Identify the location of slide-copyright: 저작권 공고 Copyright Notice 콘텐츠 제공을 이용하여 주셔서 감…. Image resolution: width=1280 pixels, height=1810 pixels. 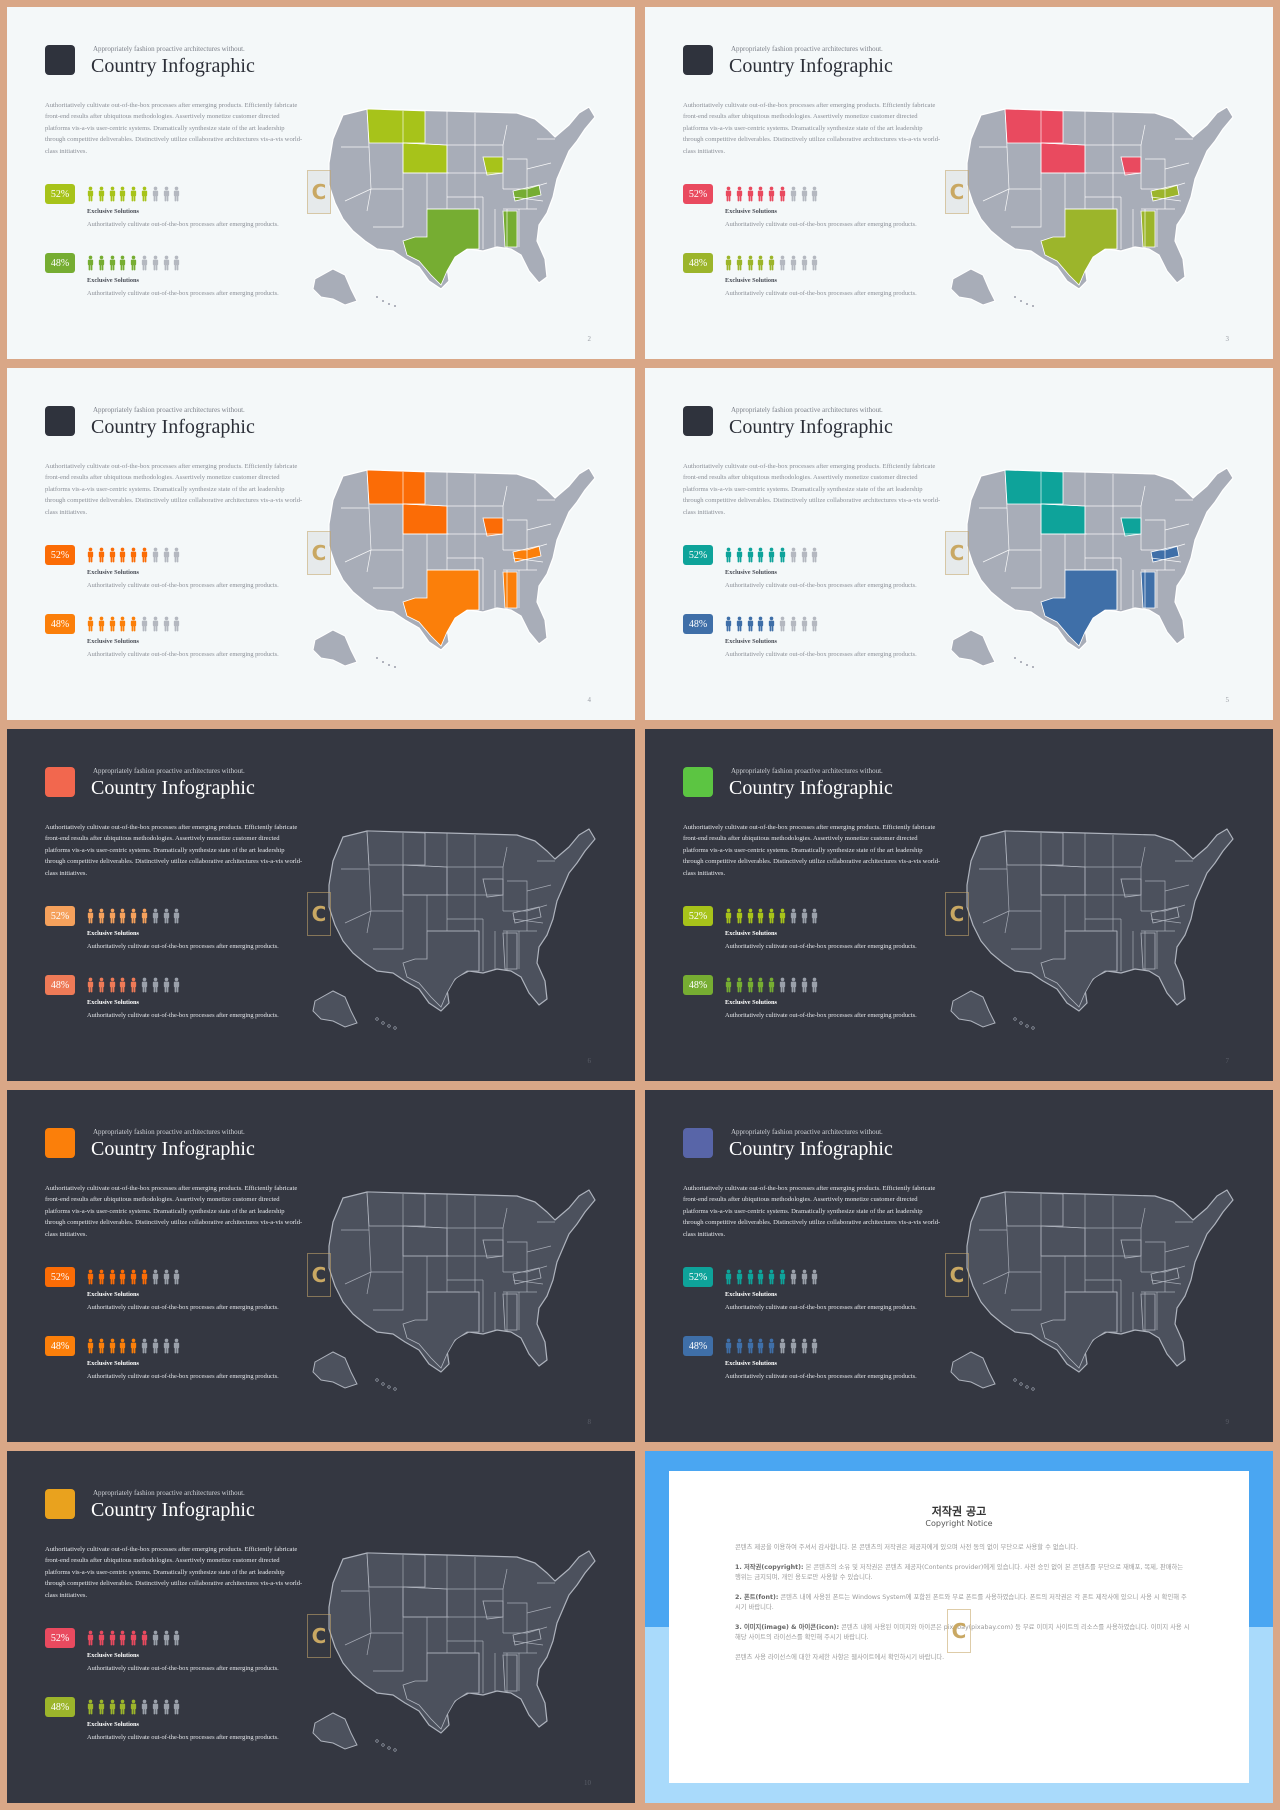
(959, 1627).